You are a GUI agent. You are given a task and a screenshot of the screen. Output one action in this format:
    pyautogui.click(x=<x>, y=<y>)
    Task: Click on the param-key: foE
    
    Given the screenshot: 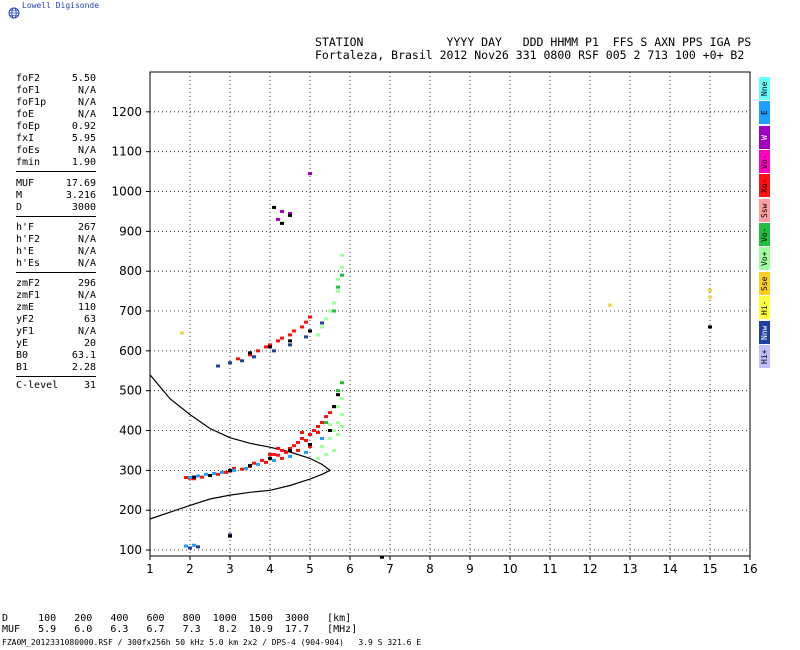 What is the action you would take?
    pyautogui.click(x=25, y=114)
    